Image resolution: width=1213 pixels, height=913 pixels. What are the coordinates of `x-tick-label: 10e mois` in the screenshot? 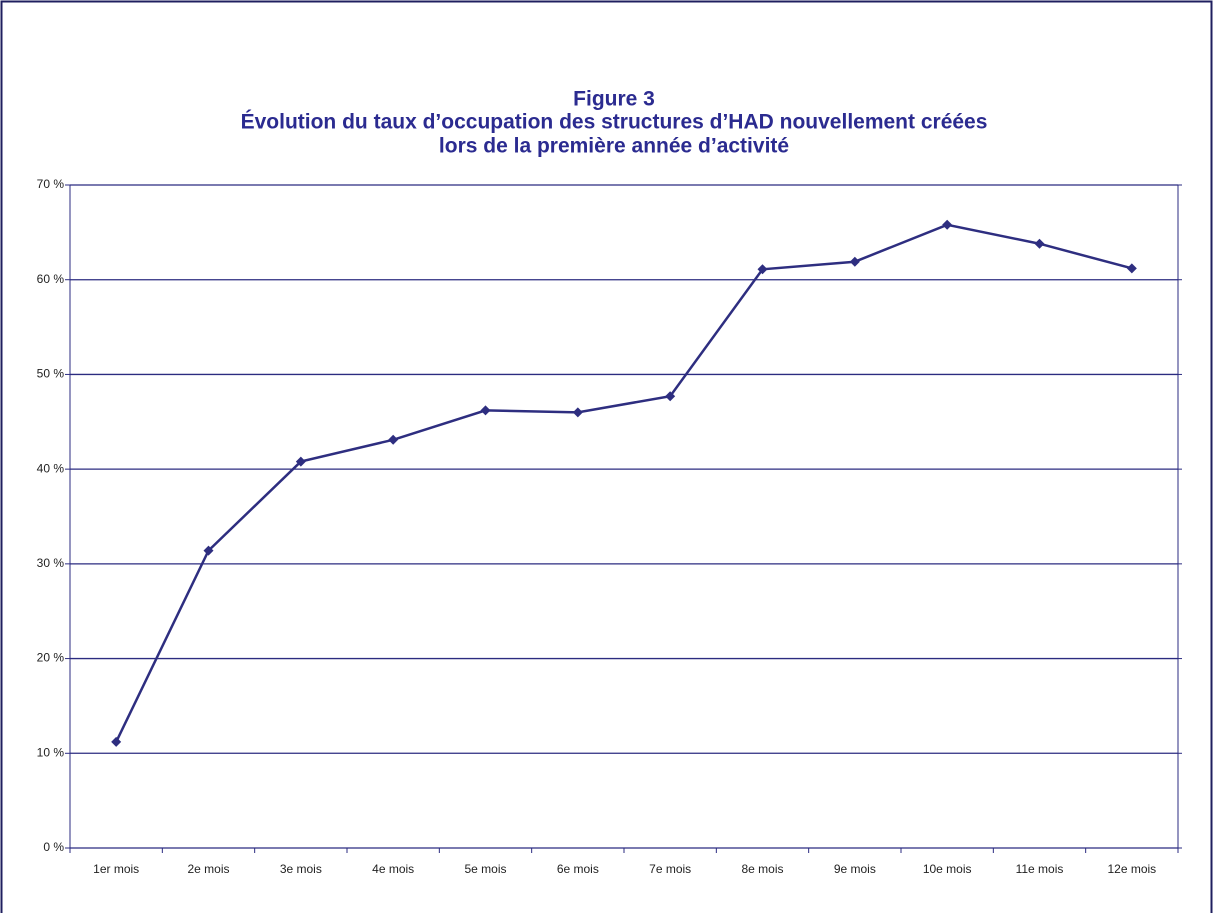 It's located at (947, 869).